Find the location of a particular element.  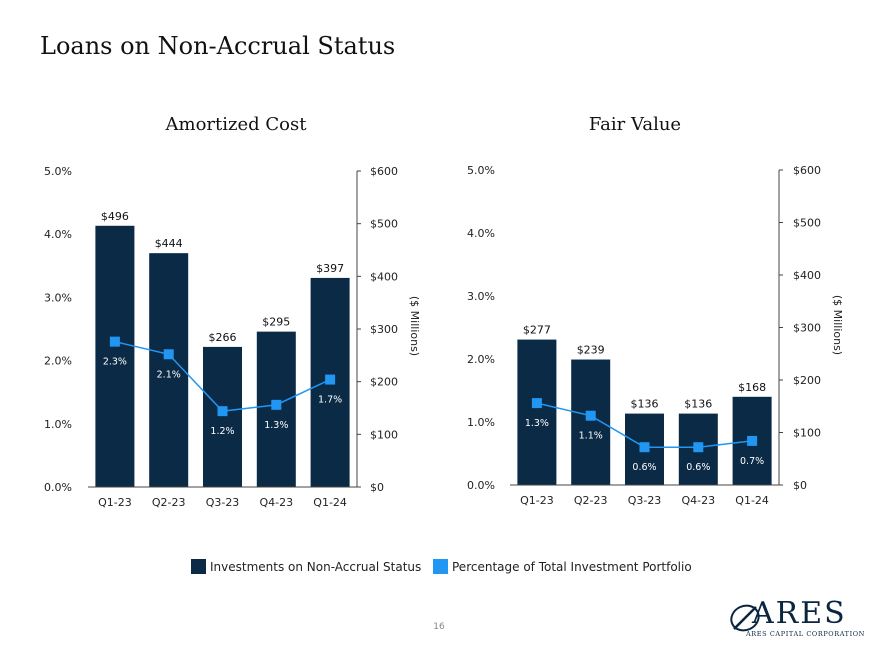

legend-item-line: Percentage of Total Investment Portfolio is located at coordinates (562, 566).